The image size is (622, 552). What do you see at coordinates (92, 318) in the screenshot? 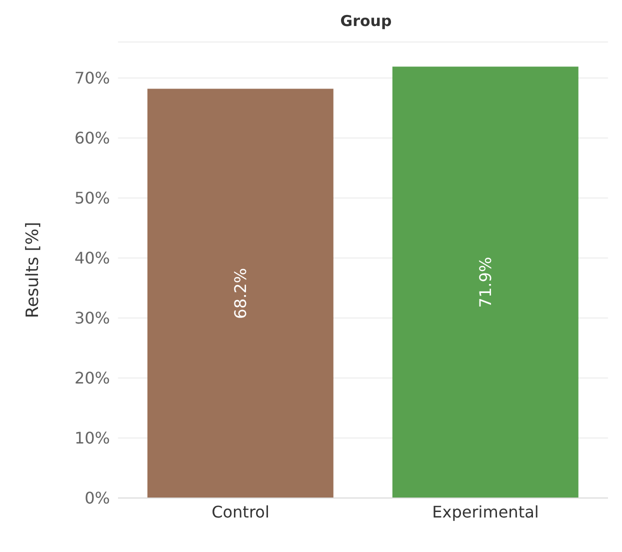
I see `y-tick-label: 30%` at bounding box center [92, 318].